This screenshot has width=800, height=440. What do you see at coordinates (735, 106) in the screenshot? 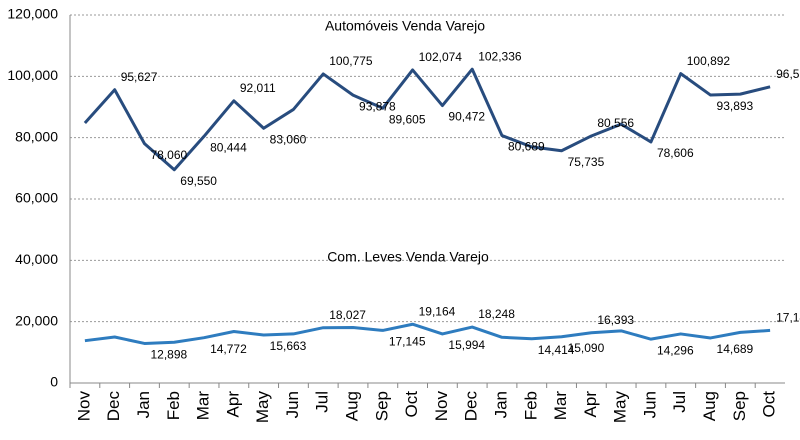
I see `data-label: 93,893` at bounding box center [735, 106].